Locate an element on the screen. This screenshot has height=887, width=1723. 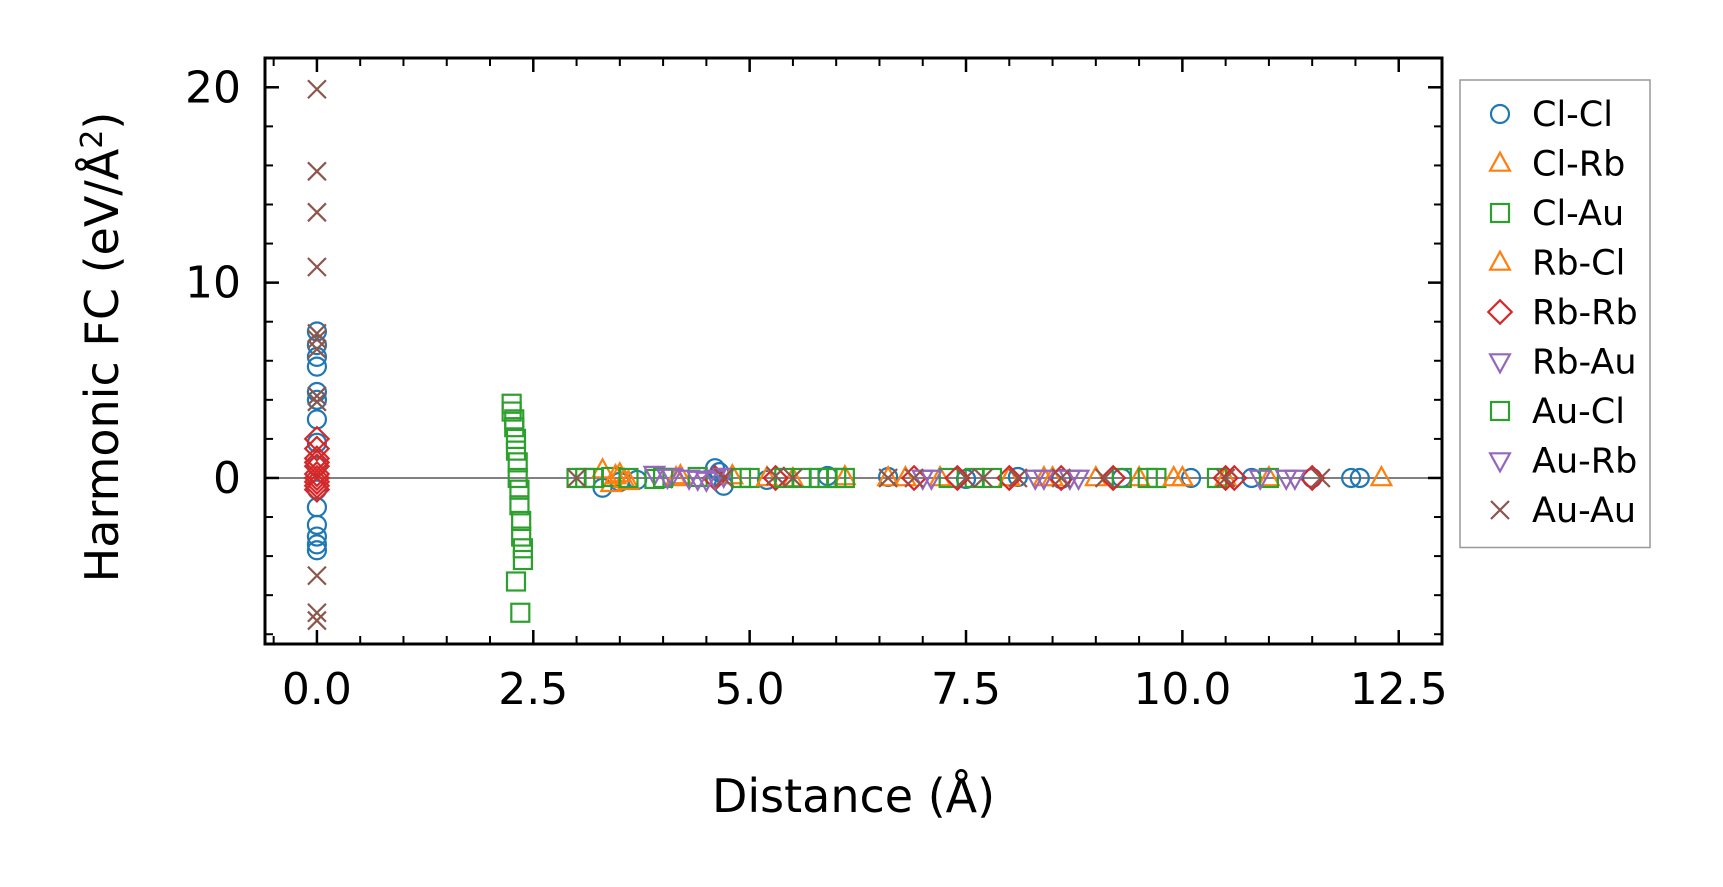
legend-item: Rb-Rb is located at coordinates (1562, 313).